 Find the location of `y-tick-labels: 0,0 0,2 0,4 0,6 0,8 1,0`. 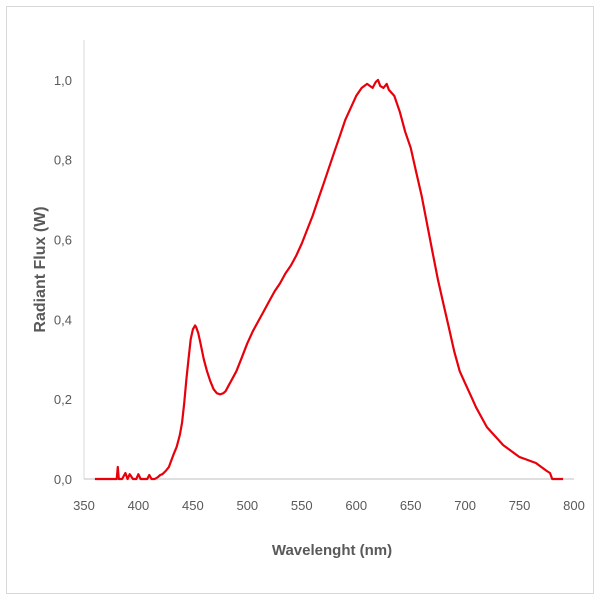

y-tick-labels: 0,0 0,2 0,4 0,6 0,8 1,0 is located at coordinates (63, 280).